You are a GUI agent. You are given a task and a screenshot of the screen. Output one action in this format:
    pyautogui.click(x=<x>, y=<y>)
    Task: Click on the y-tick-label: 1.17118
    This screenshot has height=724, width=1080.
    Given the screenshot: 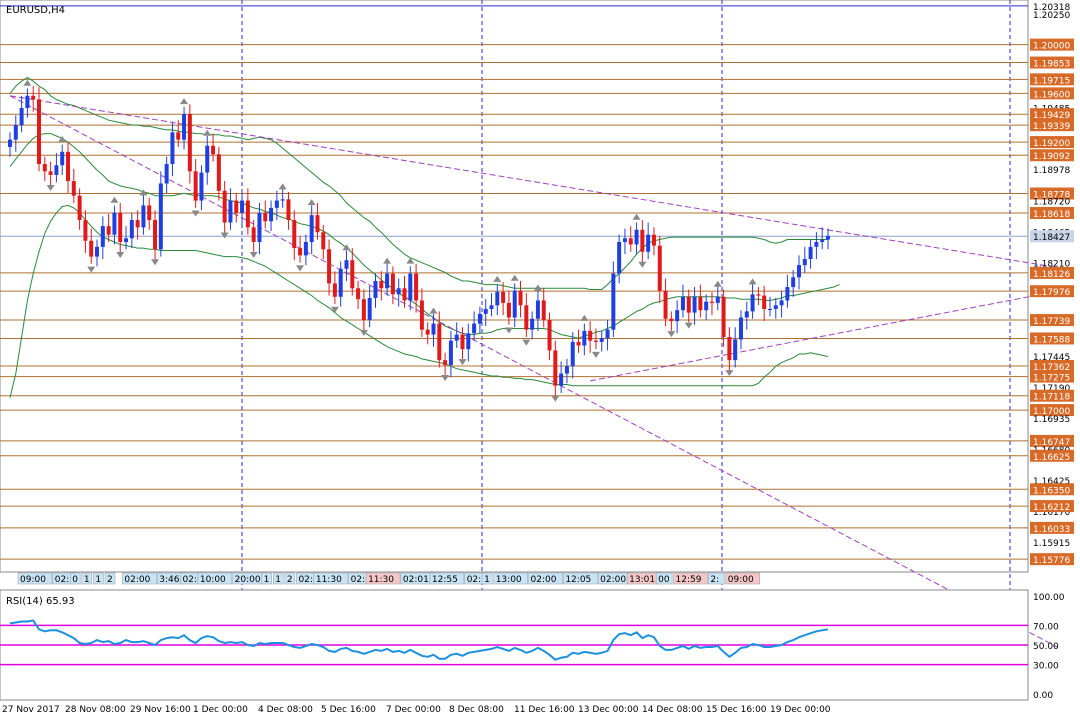 What is the action you would take?
    pyautogui.click(x=1051, y=398)
    